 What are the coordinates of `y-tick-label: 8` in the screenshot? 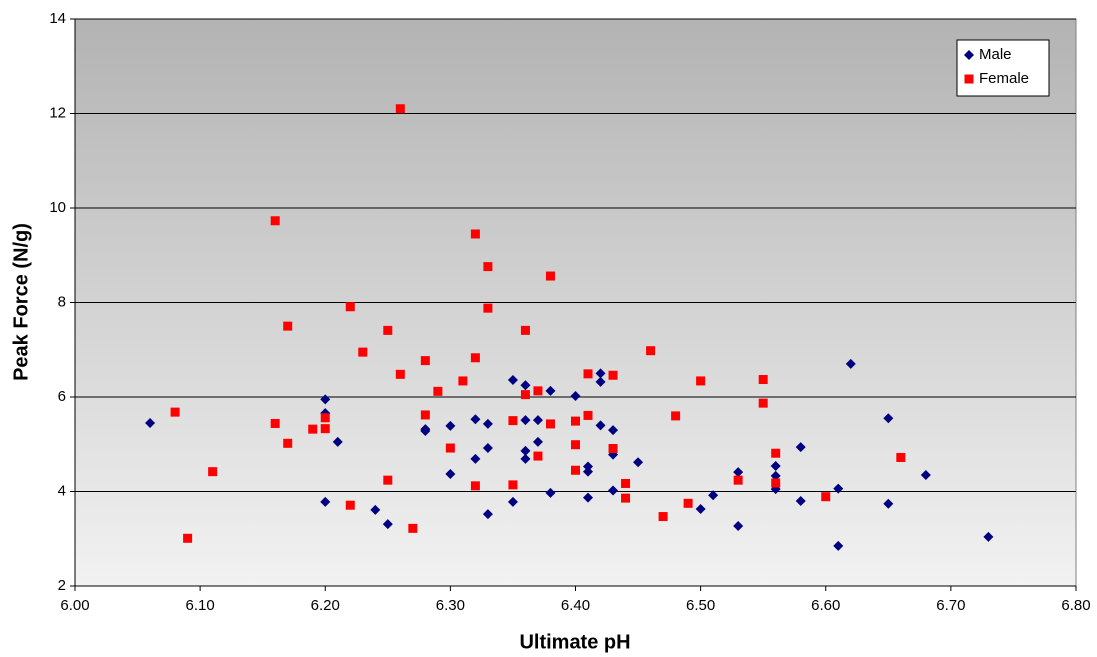 It's located at (62, 301).